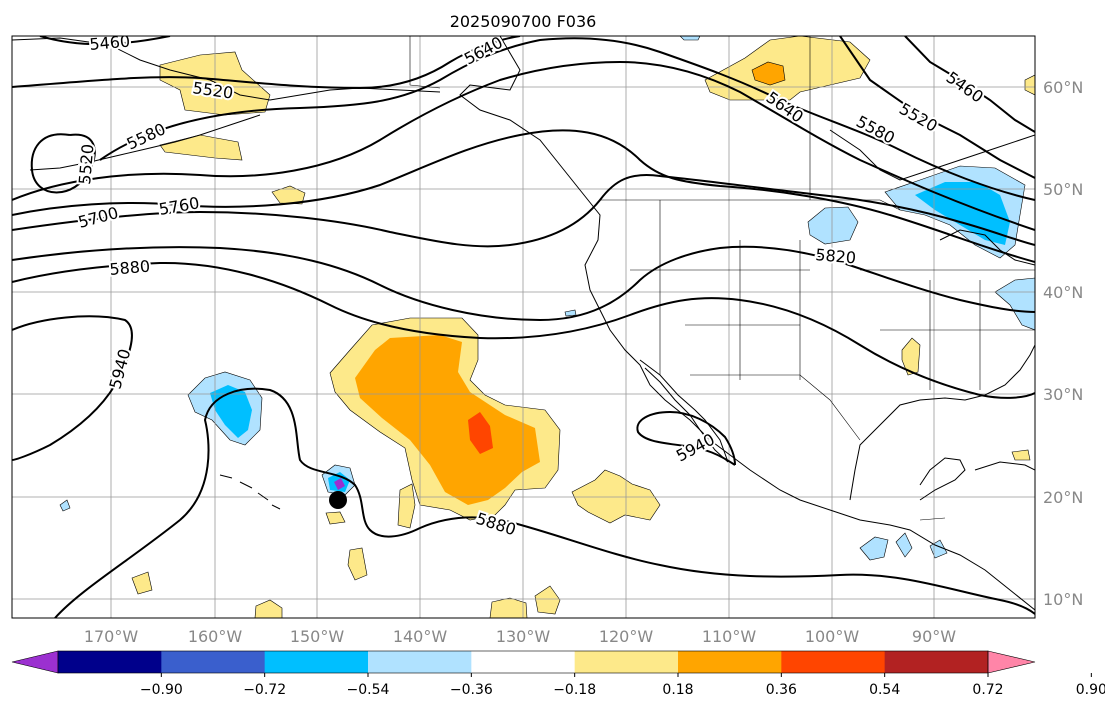 This screenshot has width=1105, height=712. What do you see at coordinates (111, 636) in the screenshot?
I see `lon-label: 170°W` at bounding box center [111, 636].